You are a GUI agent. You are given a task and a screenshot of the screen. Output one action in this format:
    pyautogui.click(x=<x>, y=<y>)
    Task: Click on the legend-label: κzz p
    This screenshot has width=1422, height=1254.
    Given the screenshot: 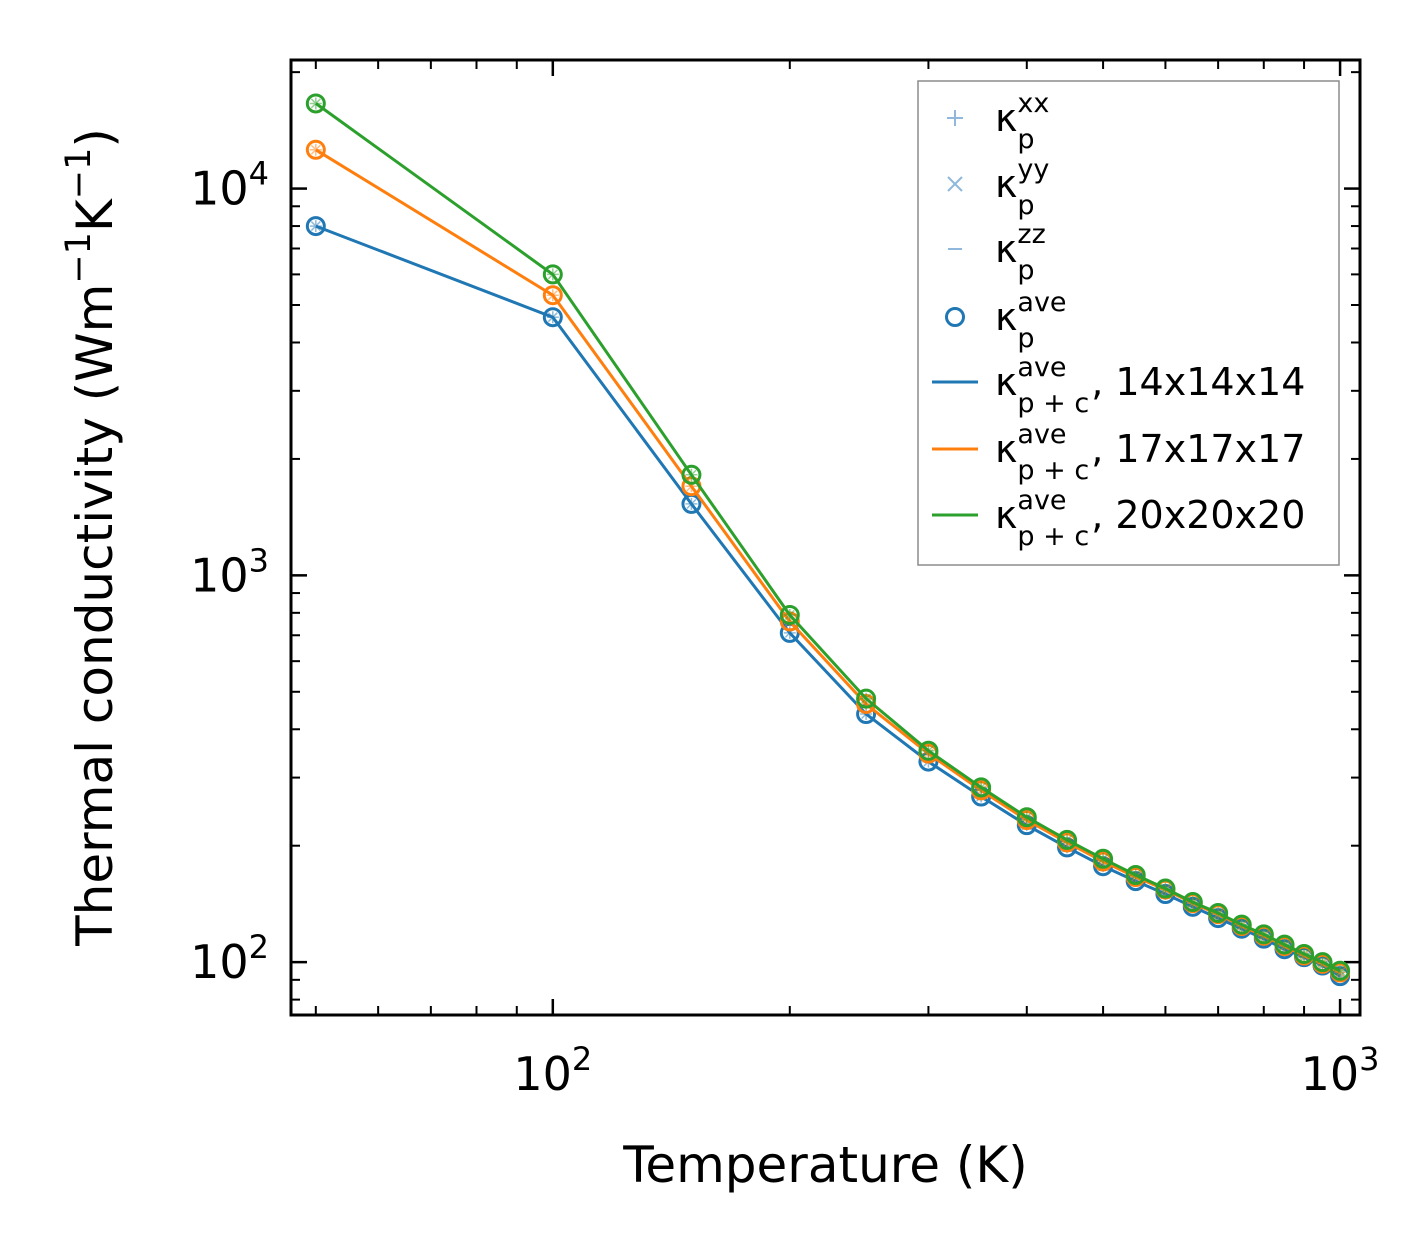 What is the action you would take?
    pyautogui.click(x=1020, y=252)
    